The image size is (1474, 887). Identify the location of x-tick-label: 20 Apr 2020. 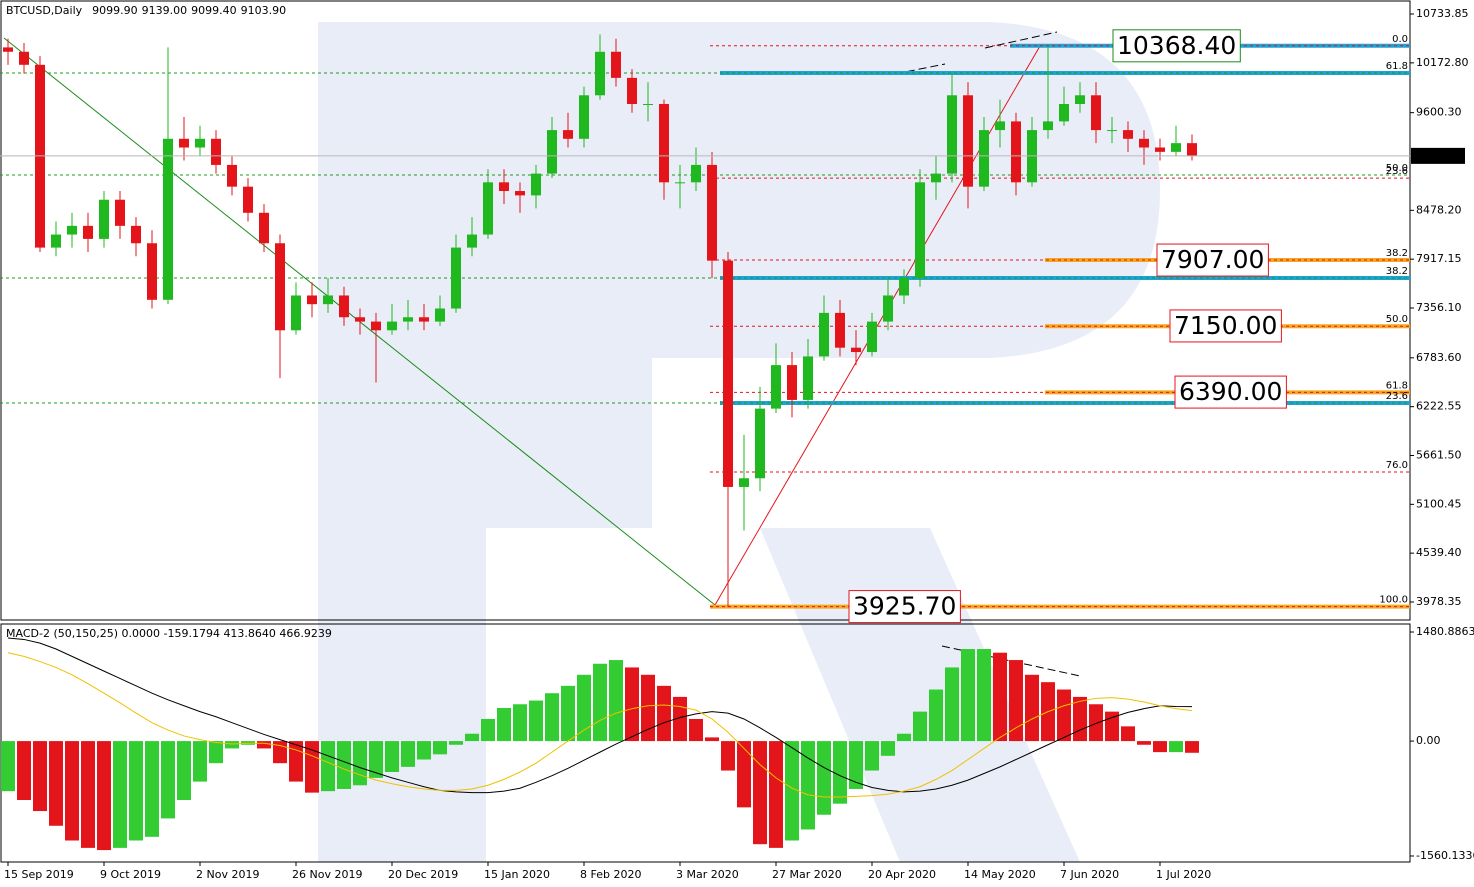
(902, 874).